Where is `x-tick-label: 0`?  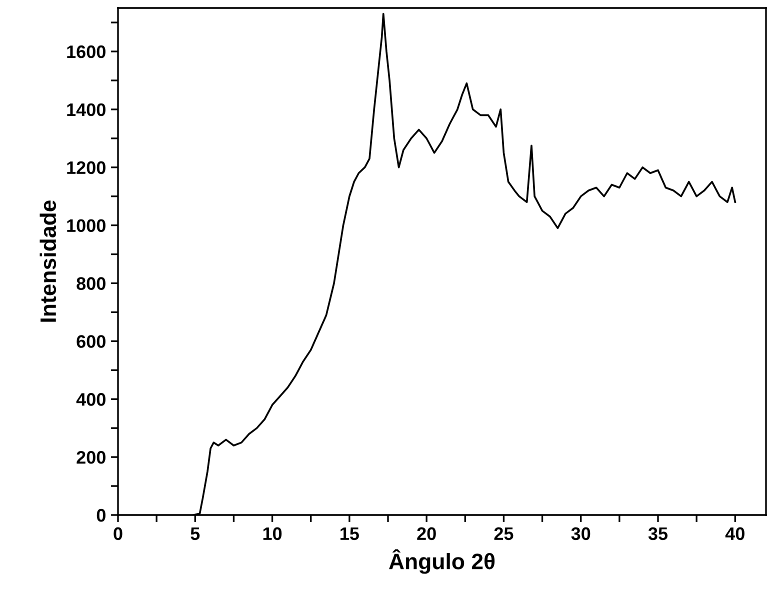
x-tick-label: 0 is located at coordinates (118, 533).